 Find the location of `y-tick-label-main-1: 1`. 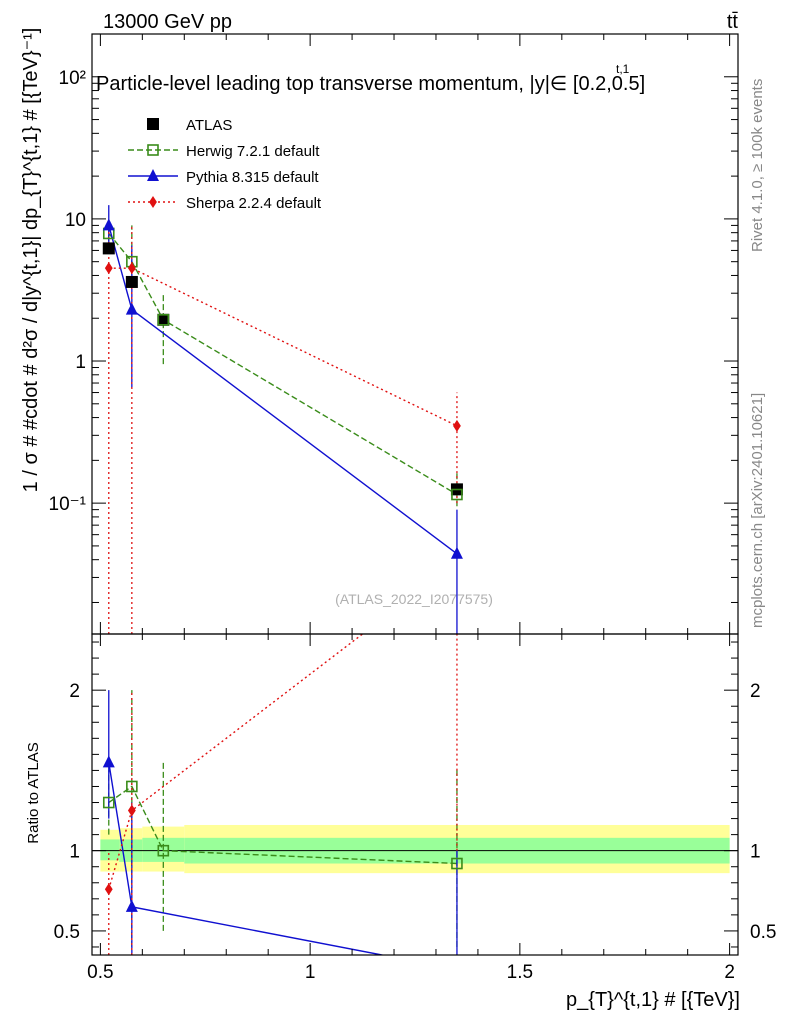

y-tick-label-main-1: 1 is located at coordinates (80, 362).